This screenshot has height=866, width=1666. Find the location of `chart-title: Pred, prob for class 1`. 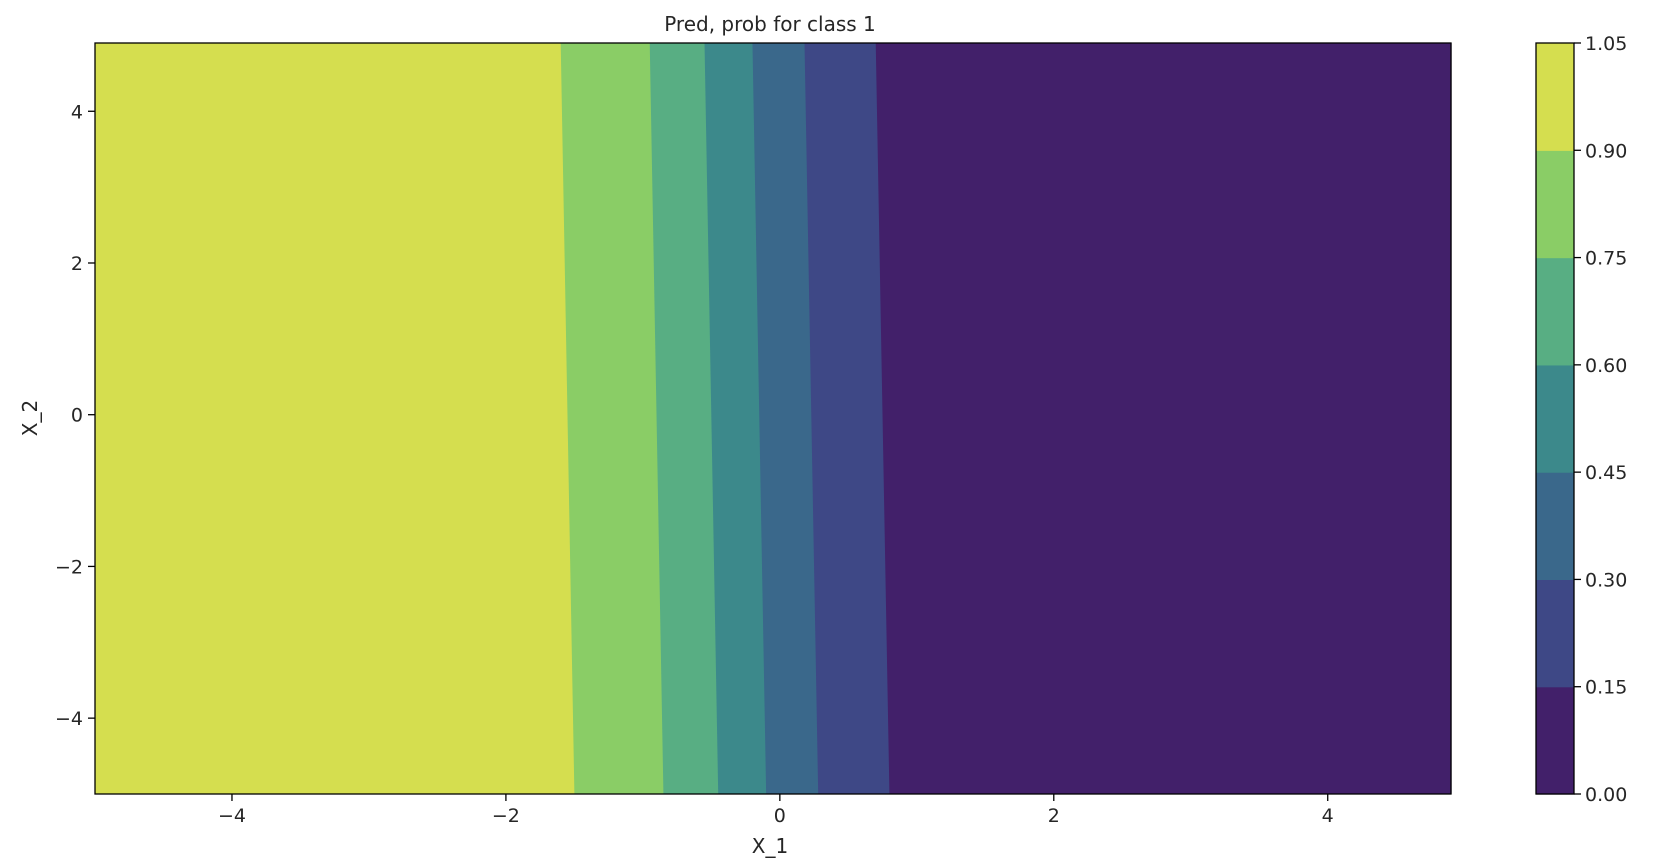

chart-title: Pred, prob for class 1 is located at coordinates (770, 24).